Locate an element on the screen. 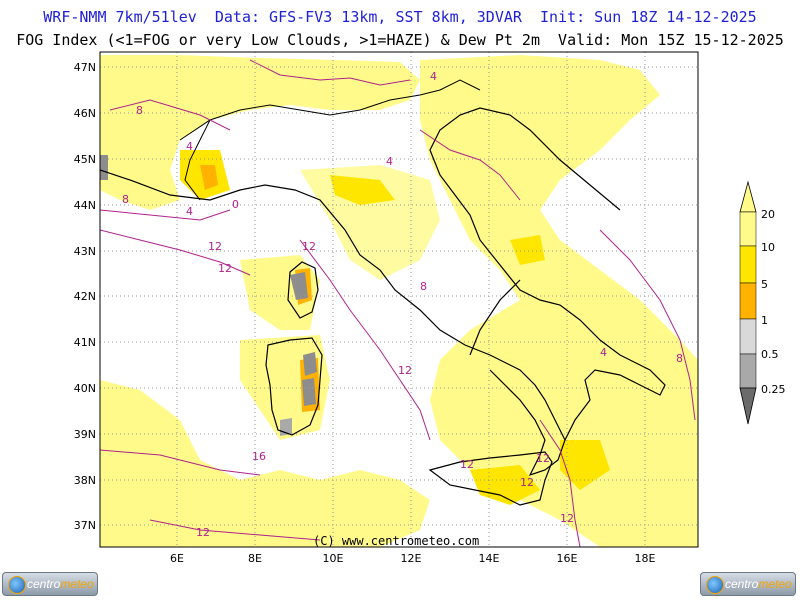 This screenshot has width=800, height=600. lat-label: 44N is located at coordinates (85, 205).